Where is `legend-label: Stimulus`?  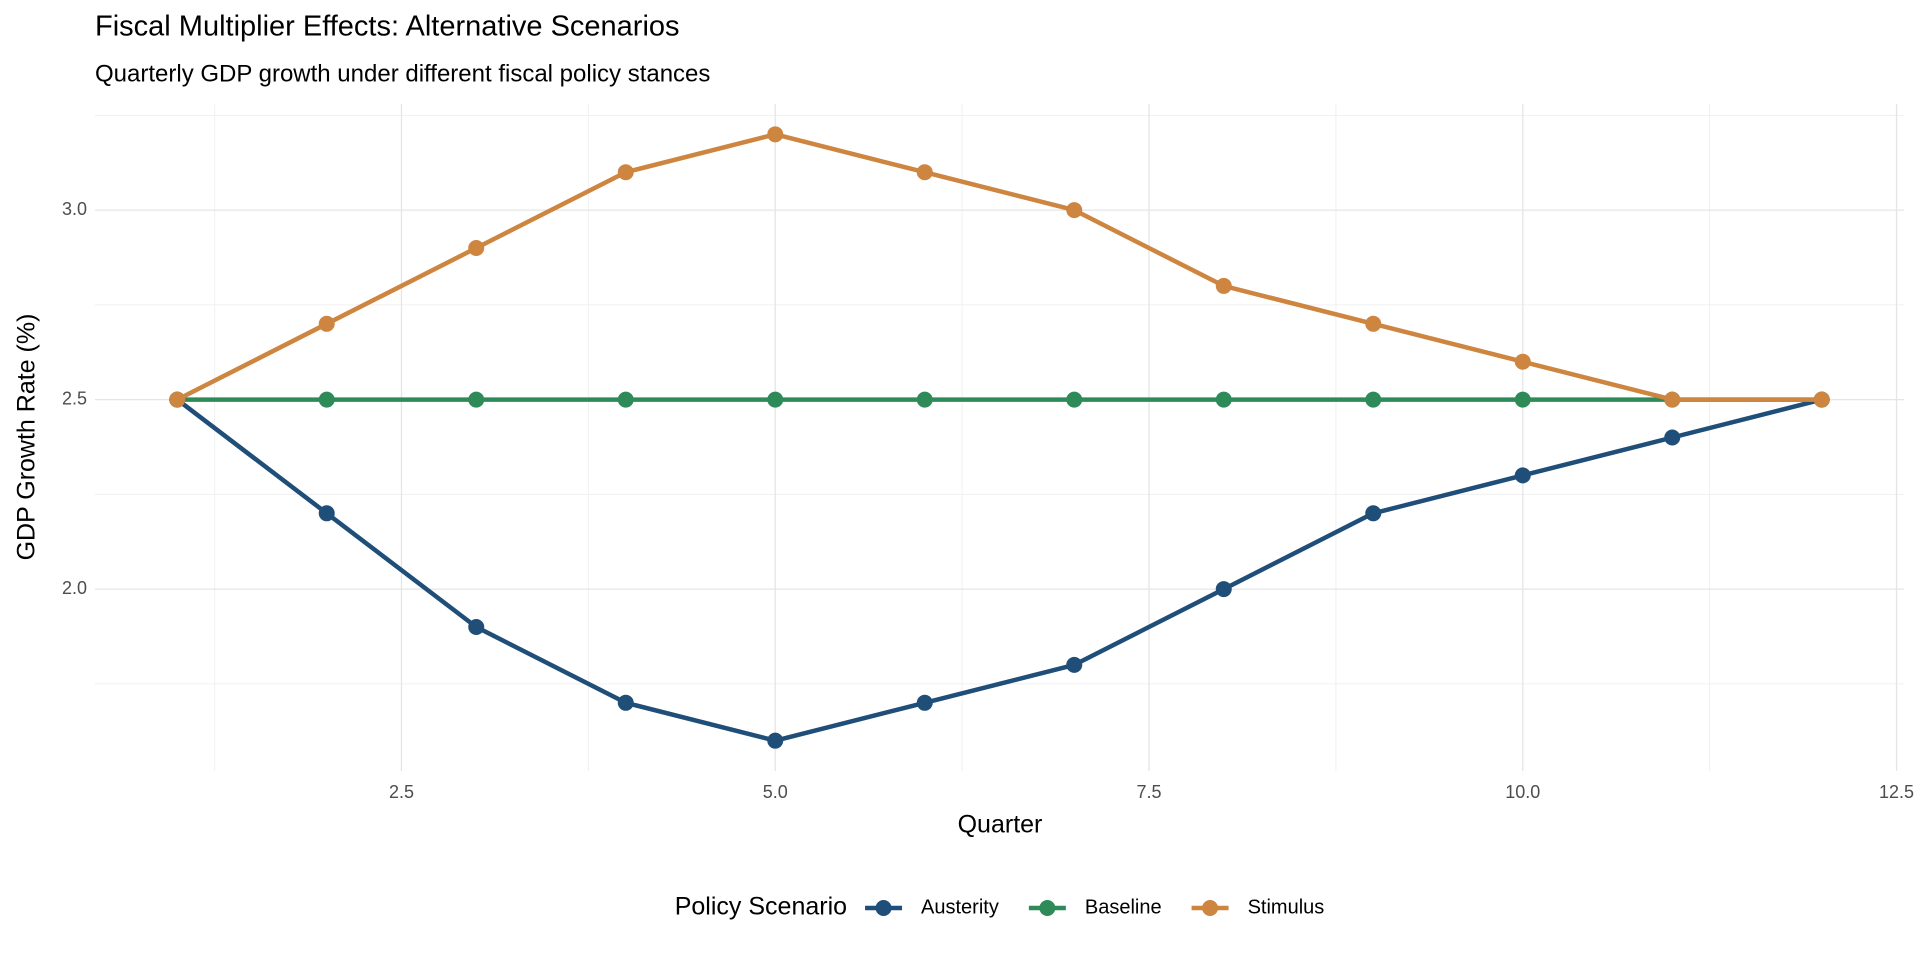
legend-label: Stimulus is located at coordinates (1286, 907).